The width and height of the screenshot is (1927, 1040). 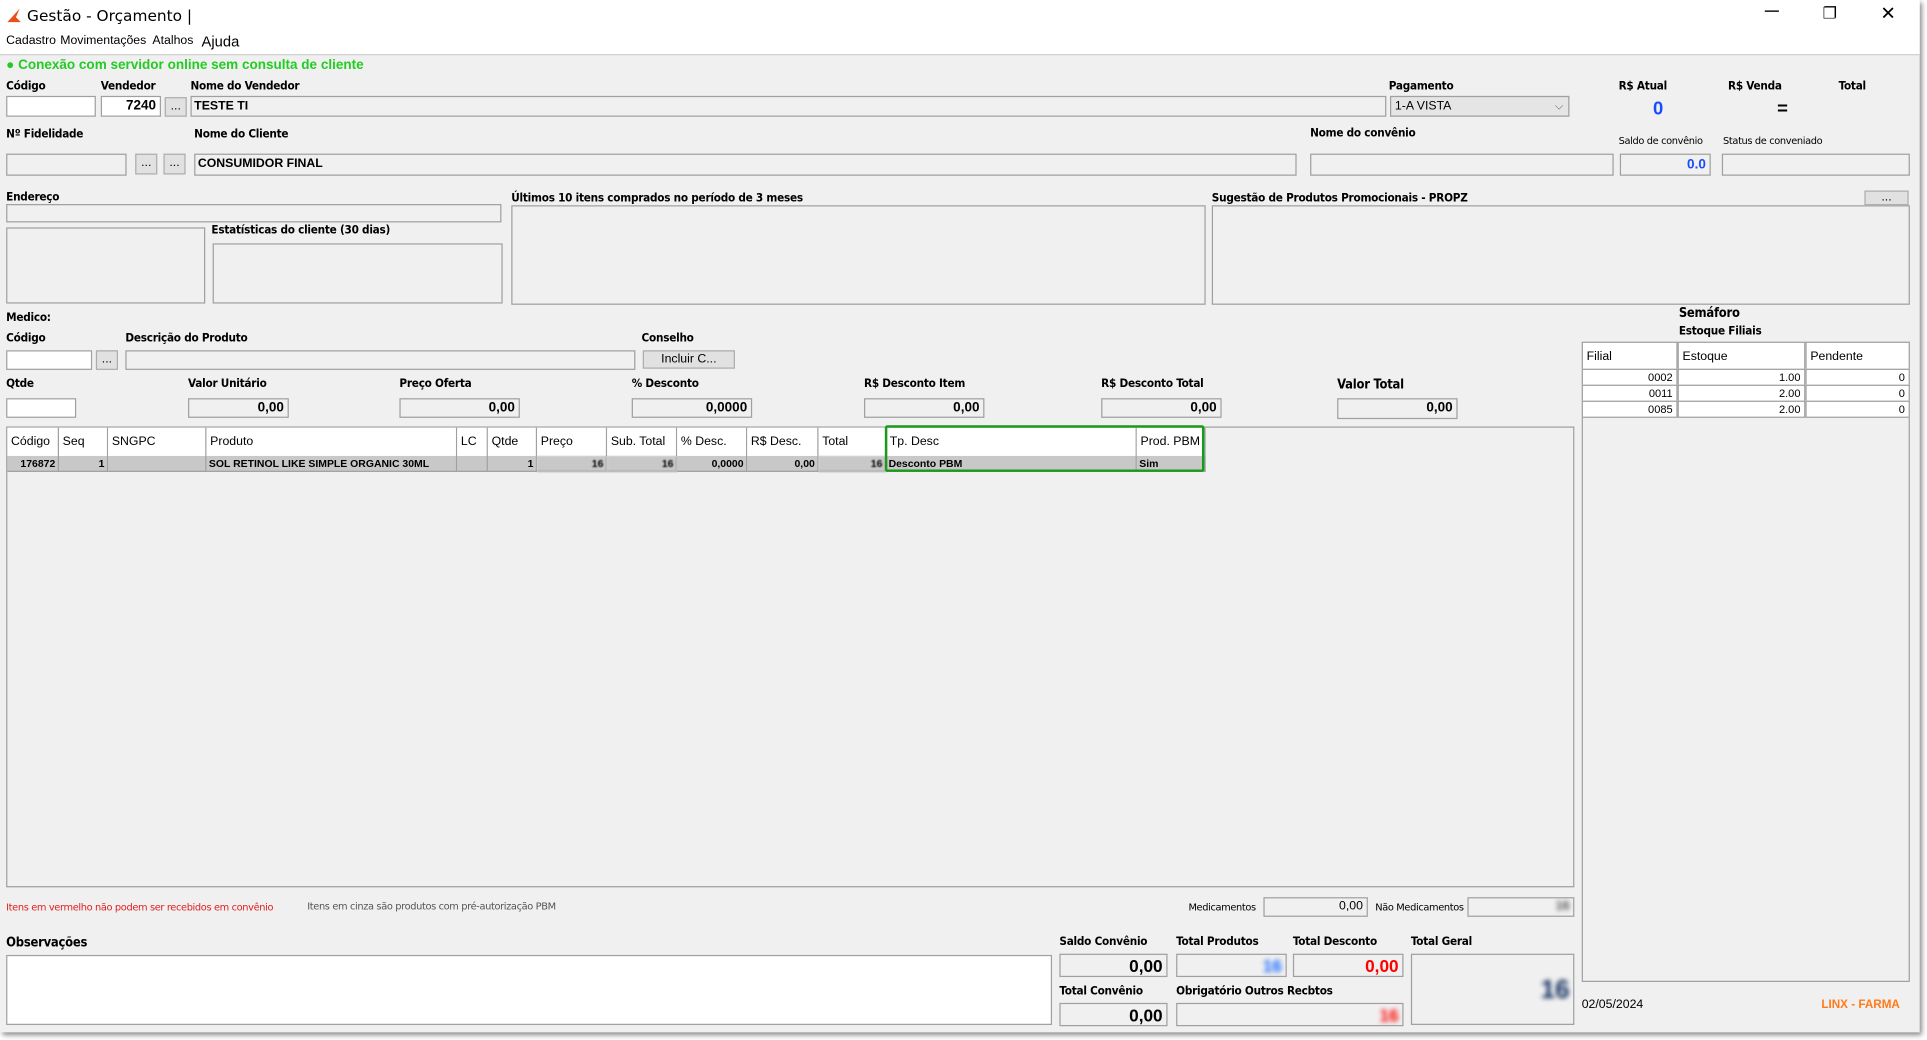 I want to click on medicamentos-field: 0,00, so click(x=1315, y=907).